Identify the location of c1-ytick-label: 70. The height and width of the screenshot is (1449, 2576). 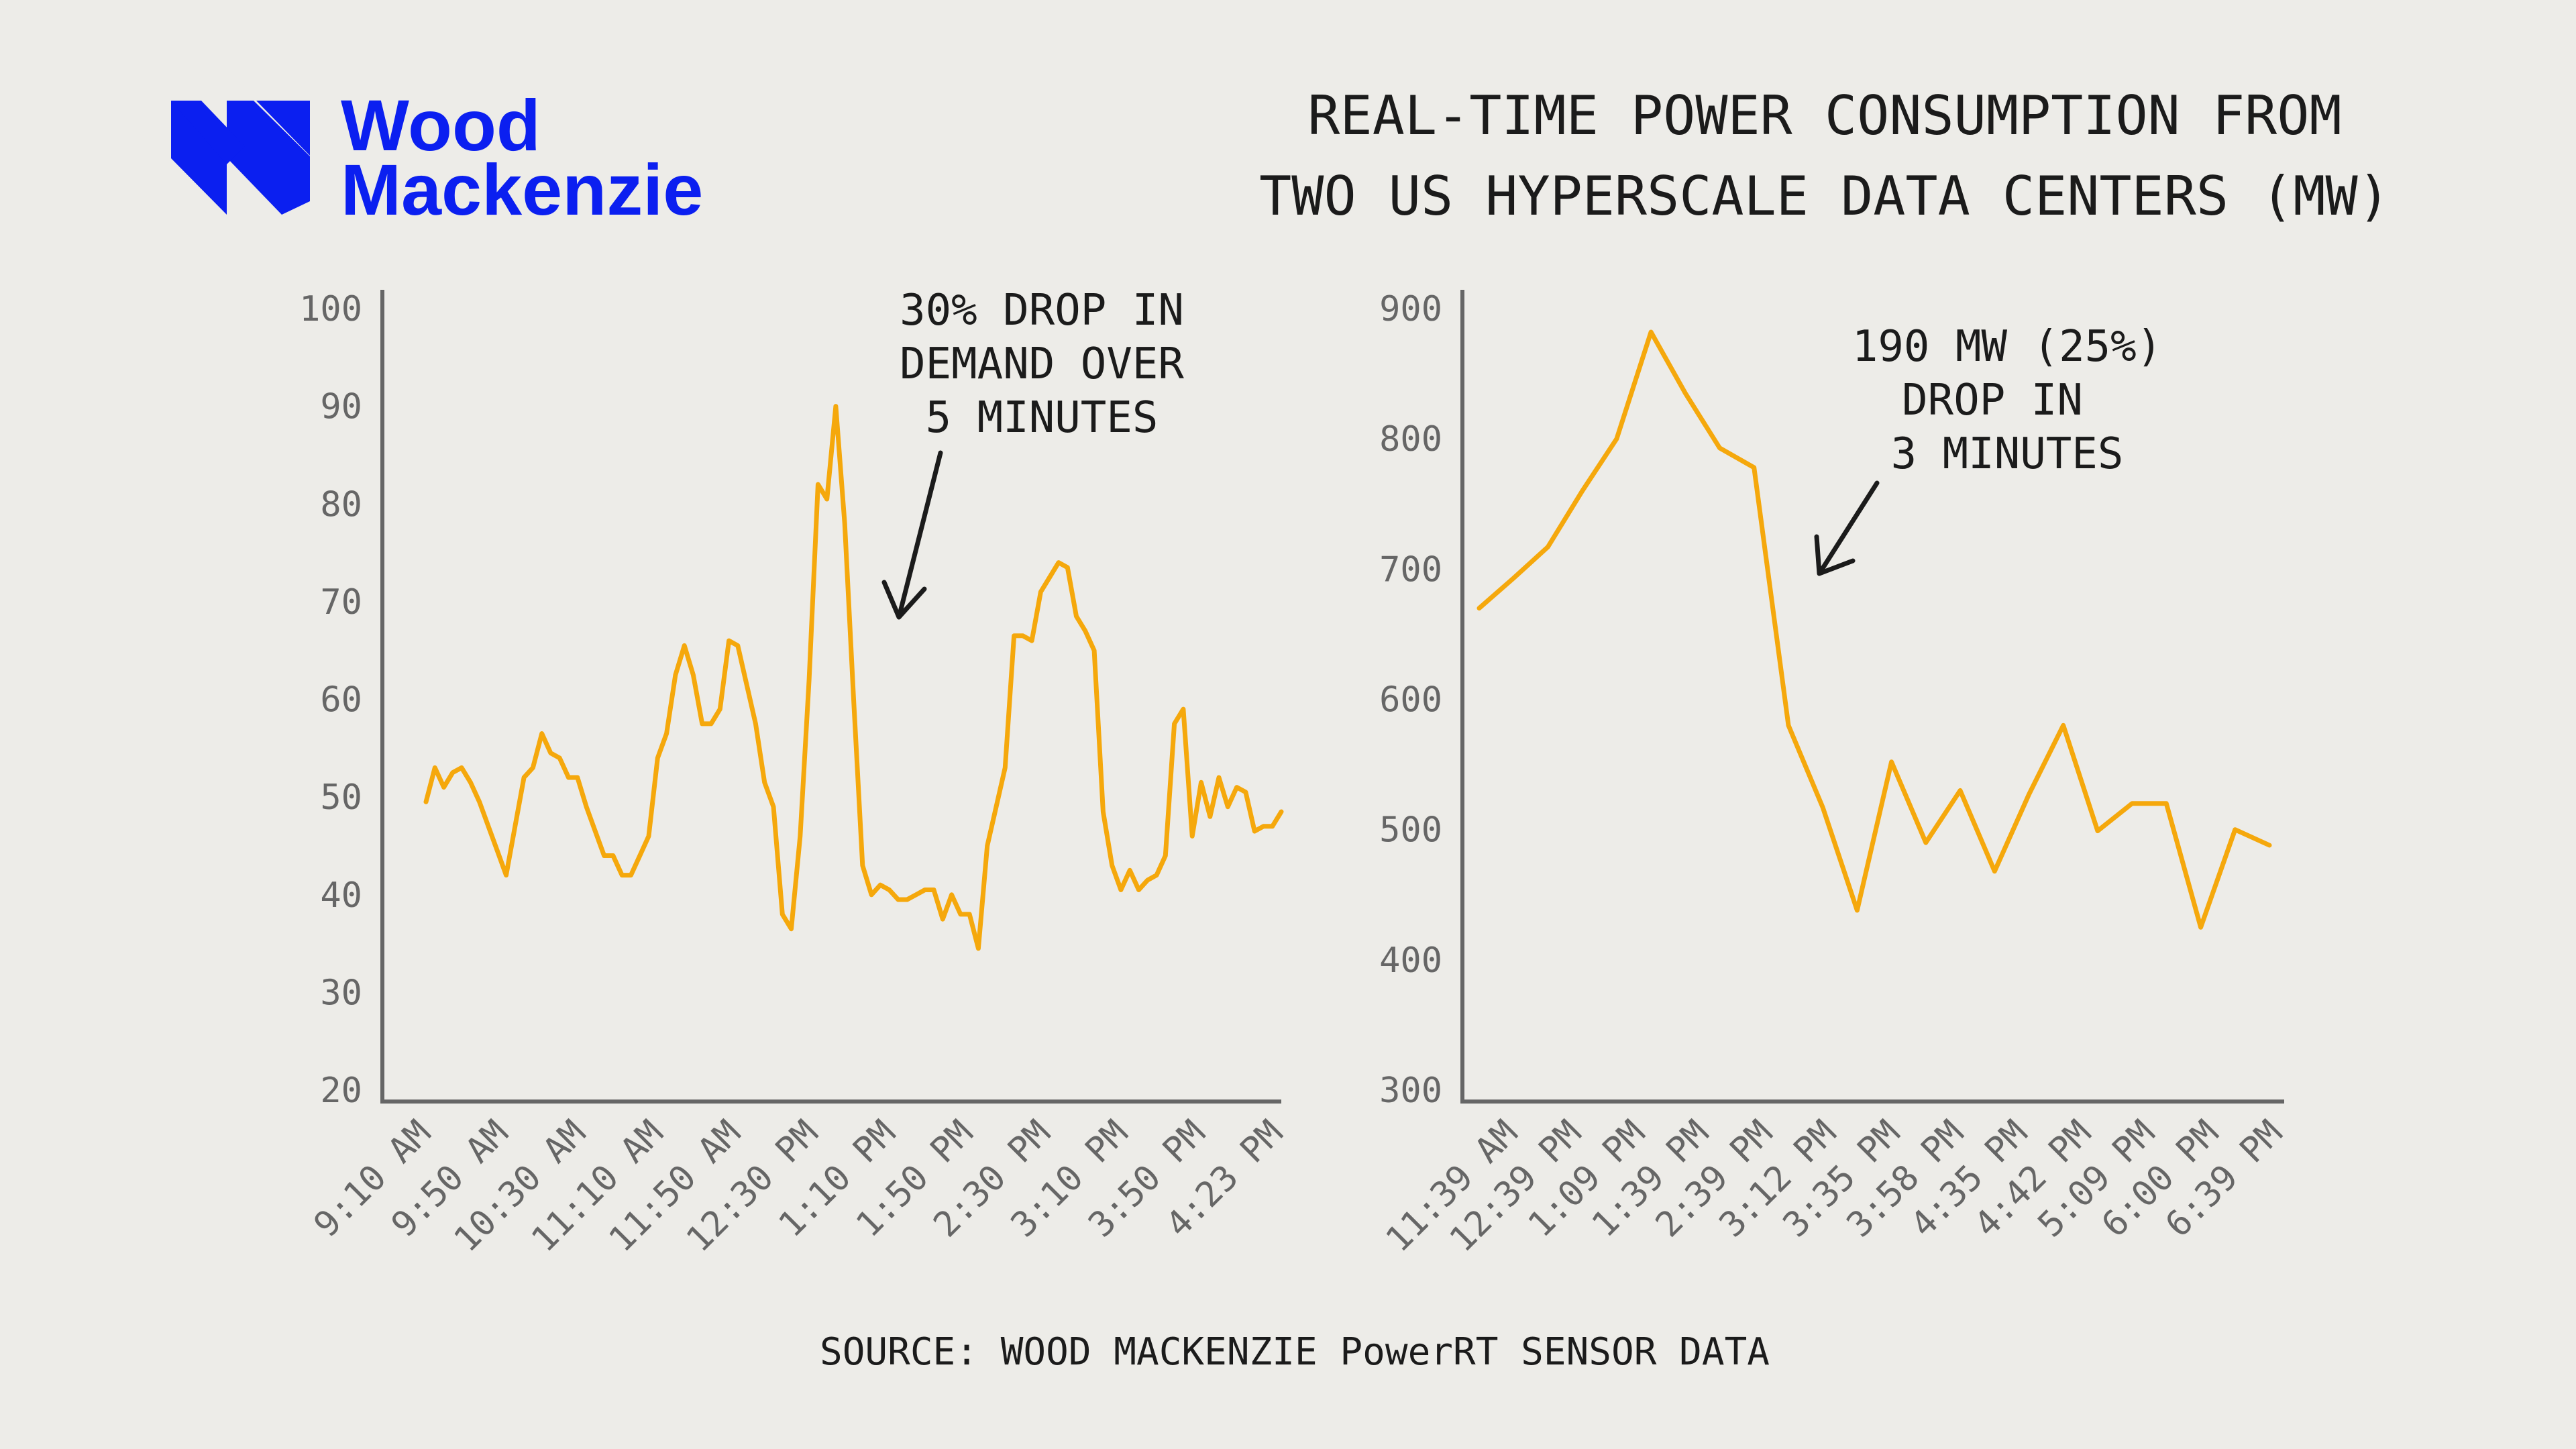
(341, 602).